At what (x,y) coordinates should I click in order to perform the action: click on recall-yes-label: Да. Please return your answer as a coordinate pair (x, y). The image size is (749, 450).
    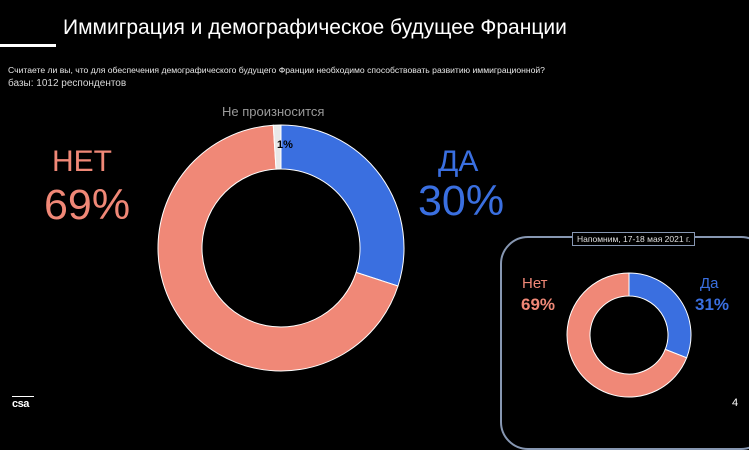
    Looking at the image, I should click on (709, 283).